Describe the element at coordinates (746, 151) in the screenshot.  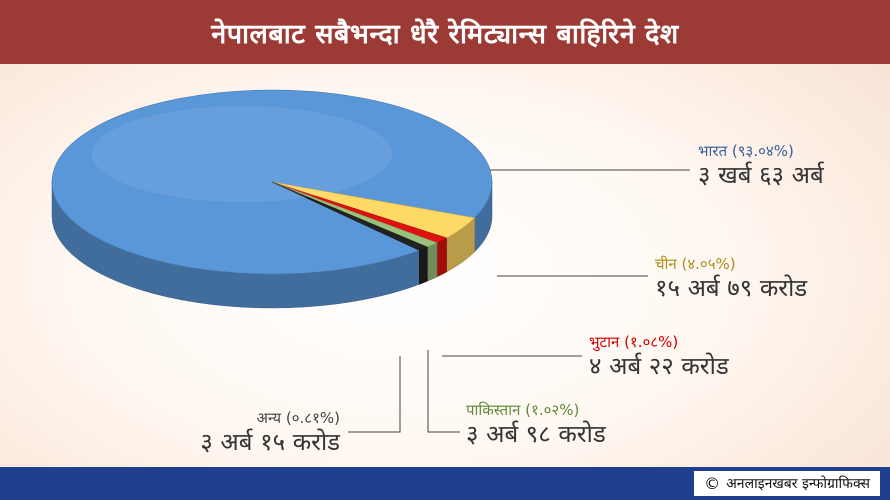
I see `label-india-pct: भारत (९३.०४%)` at that location.